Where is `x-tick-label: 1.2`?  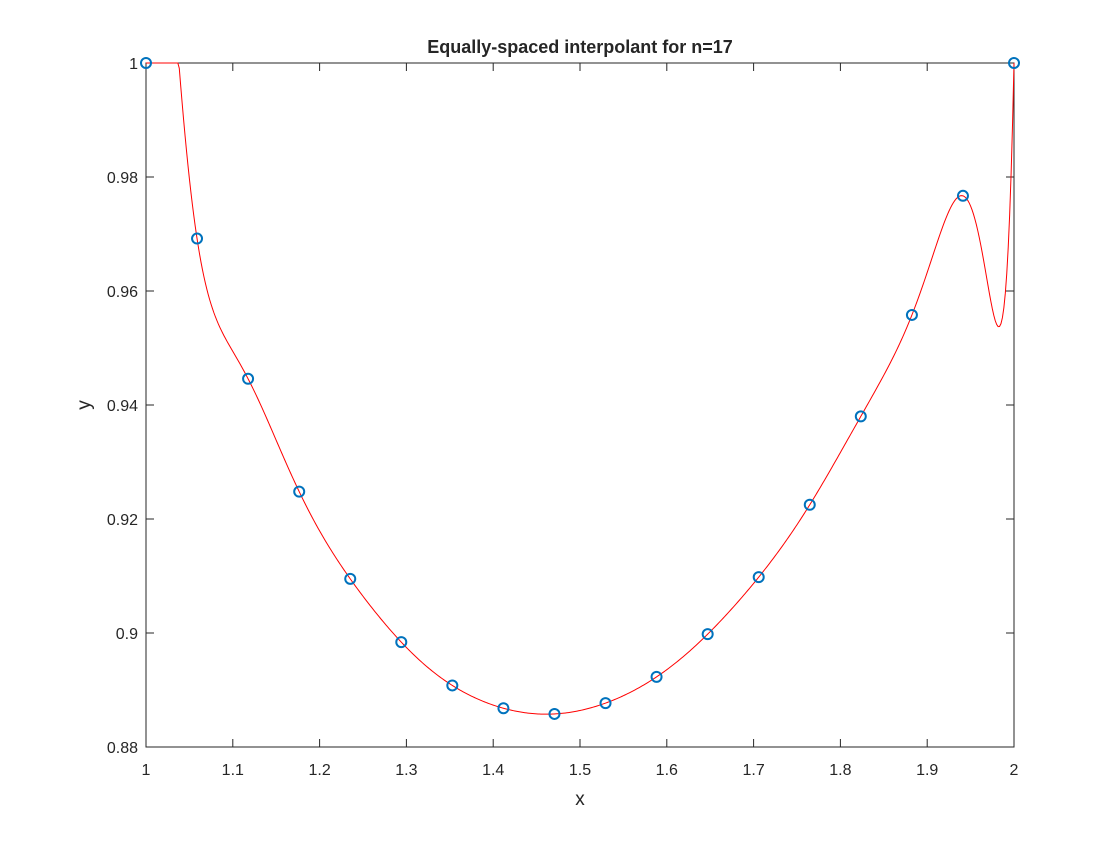
x-tick-label: 1.2 is located at coordinates (319, 770).